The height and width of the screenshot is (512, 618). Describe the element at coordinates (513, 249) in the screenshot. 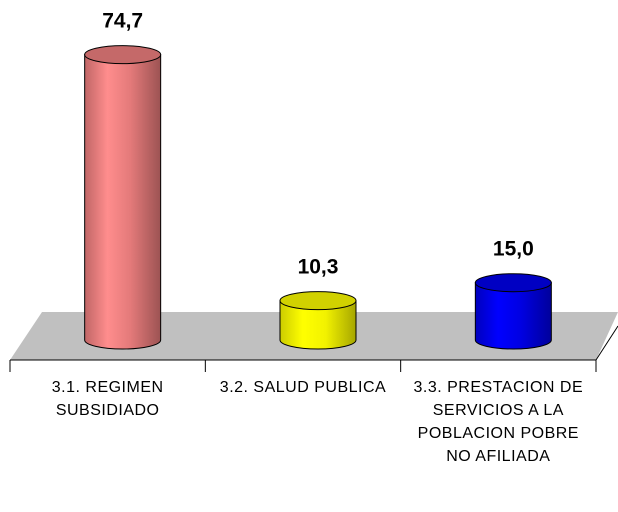

I see `data-label: 15,0` at that location.